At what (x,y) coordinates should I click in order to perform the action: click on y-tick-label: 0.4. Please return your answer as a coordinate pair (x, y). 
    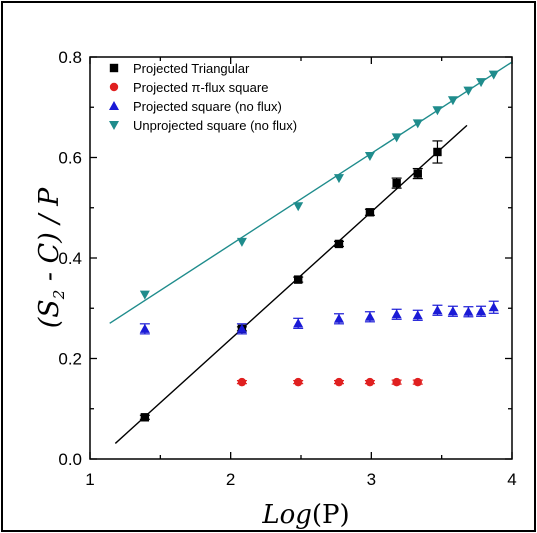
    Looking at the image, I should click on (70, 258).